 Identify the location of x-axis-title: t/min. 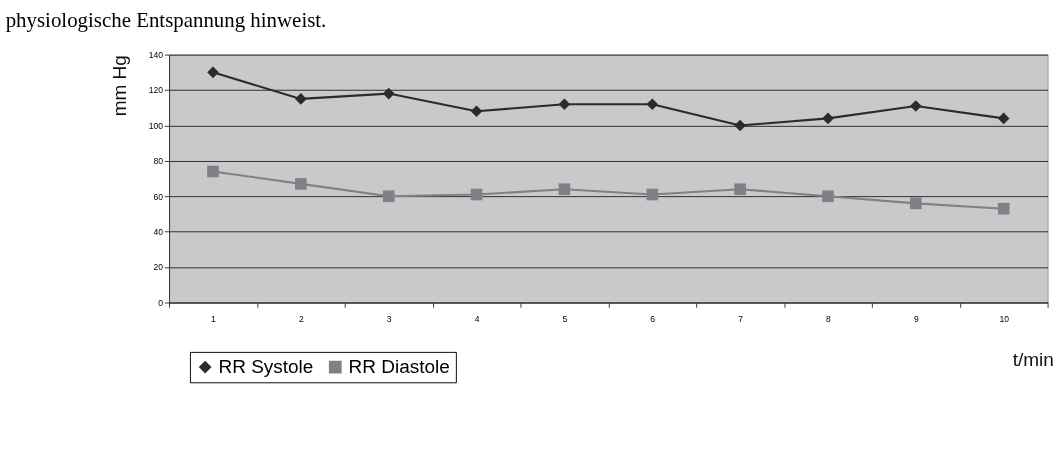
(1033, 359).